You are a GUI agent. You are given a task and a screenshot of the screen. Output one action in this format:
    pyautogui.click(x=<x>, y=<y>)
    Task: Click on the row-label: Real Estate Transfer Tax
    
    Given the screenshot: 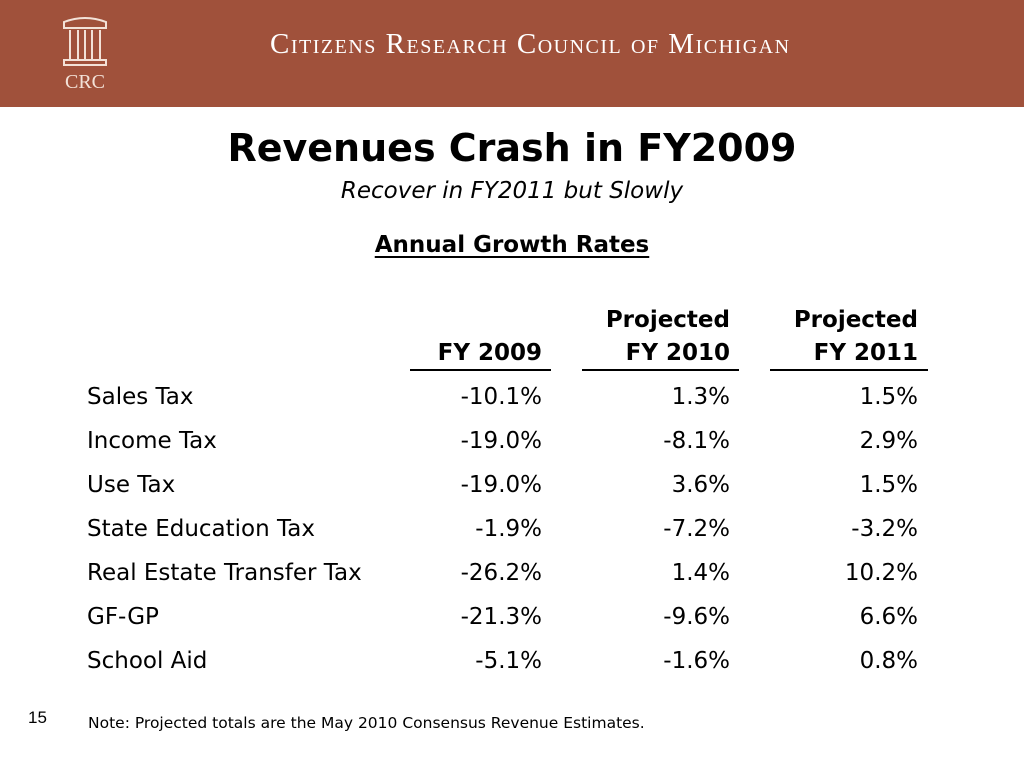 What is the action you would take?
    pyautogui.click(x=224, y=573)
    